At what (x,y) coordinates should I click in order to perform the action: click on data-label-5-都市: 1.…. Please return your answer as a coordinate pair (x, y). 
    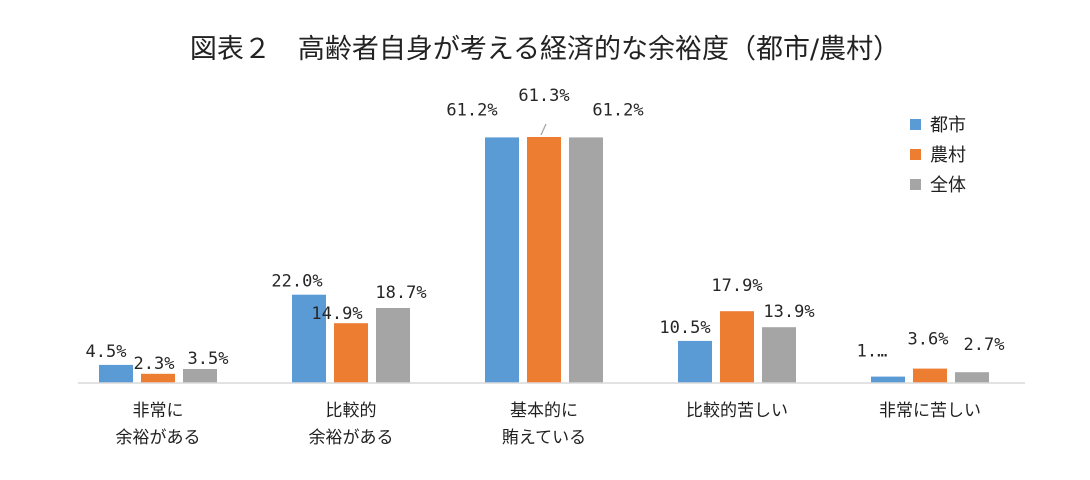
    Looking at the image, I should click on (872, 352).